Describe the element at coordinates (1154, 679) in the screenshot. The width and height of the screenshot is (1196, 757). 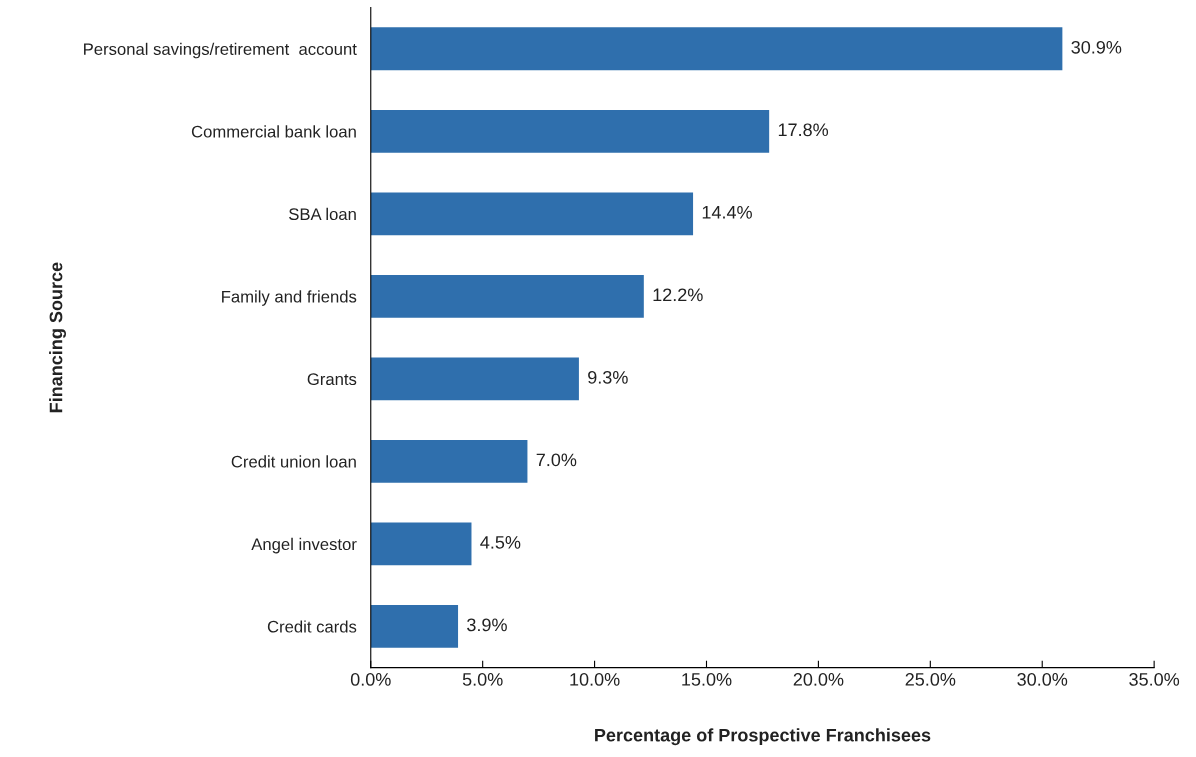
I see `x-tick-label: 35.0%` at that location.